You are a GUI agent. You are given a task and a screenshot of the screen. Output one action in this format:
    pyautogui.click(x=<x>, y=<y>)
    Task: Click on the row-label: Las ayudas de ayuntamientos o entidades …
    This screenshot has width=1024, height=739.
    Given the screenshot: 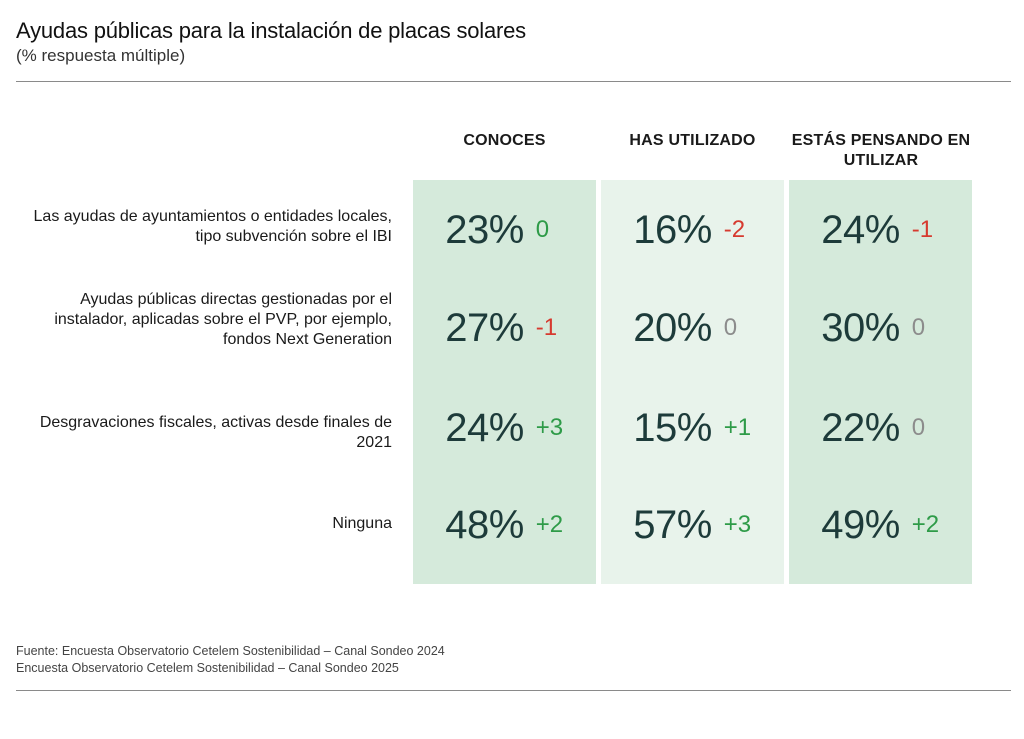 What is the action you would take?
    pyautogui.click(x=212, y=226)
    